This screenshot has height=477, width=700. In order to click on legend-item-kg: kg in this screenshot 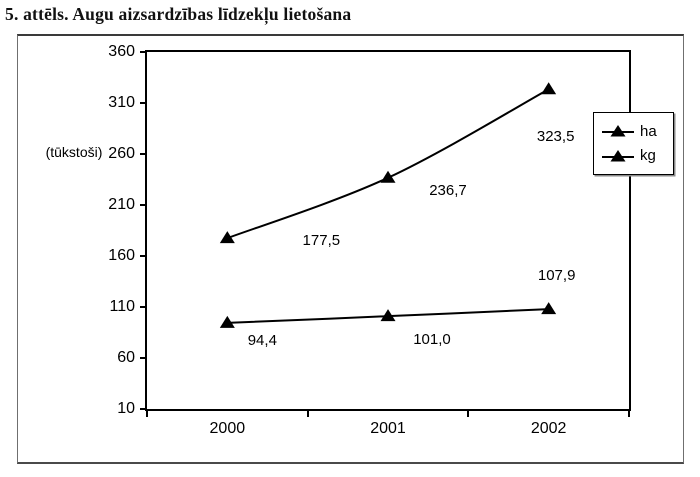, I will do `click(633, 155)`.